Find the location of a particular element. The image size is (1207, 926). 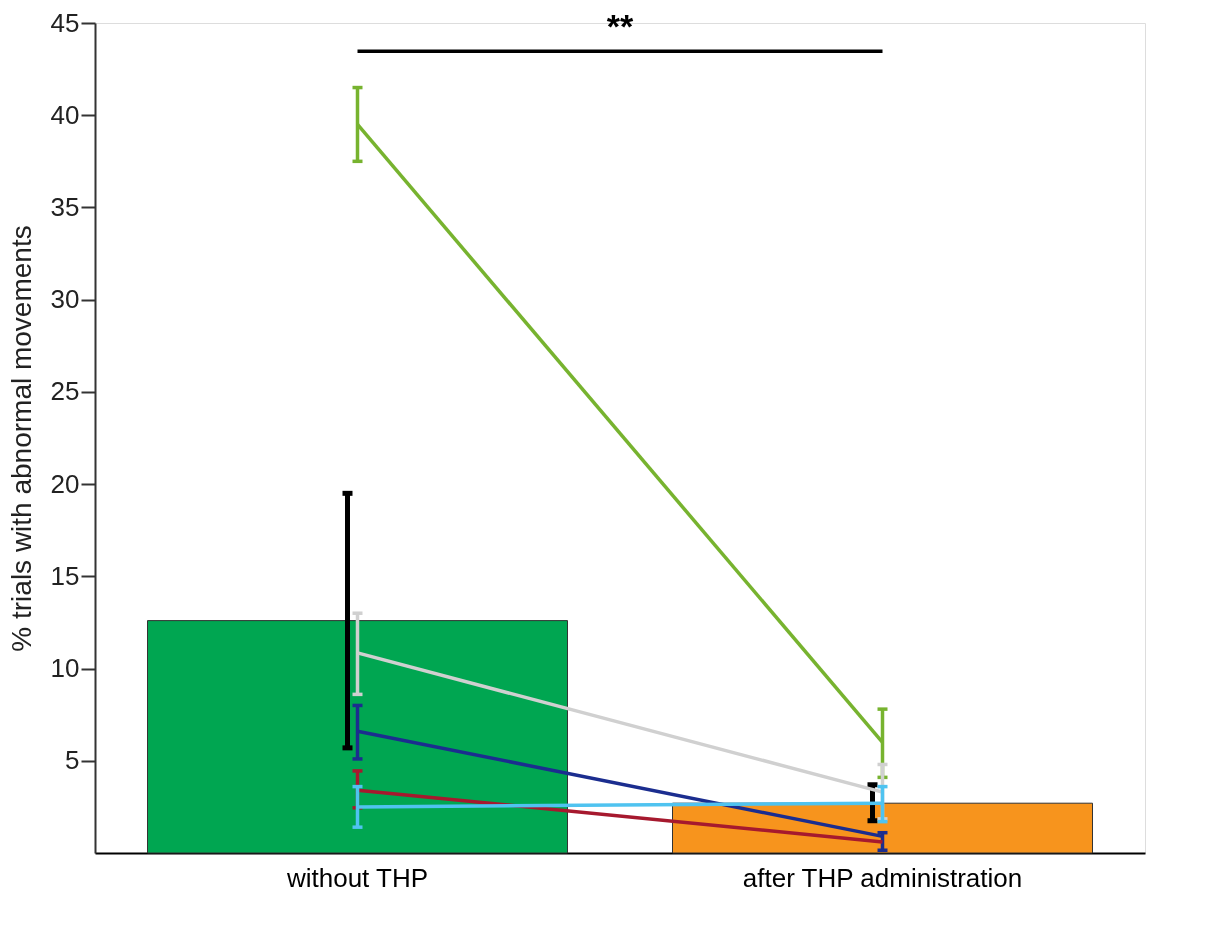

y-tick-label: 35 is located at coordinates (65, 206).